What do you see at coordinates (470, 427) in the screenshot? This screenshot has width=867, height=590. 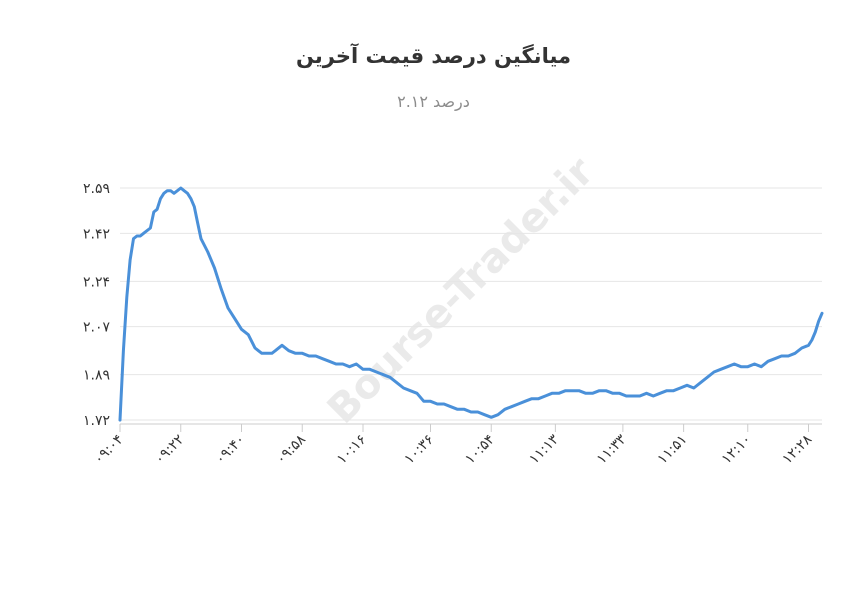 I see `x-axis` at bounding box center [470, 427].